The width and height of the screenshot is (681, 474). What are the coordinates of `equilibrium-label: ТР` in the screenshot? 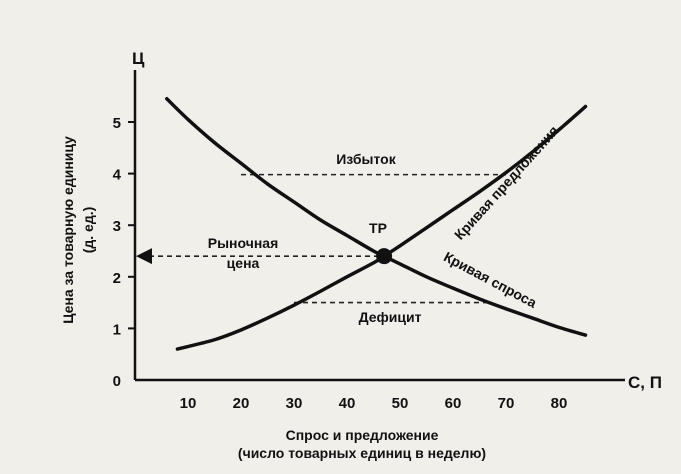 It's located at (378, 228).